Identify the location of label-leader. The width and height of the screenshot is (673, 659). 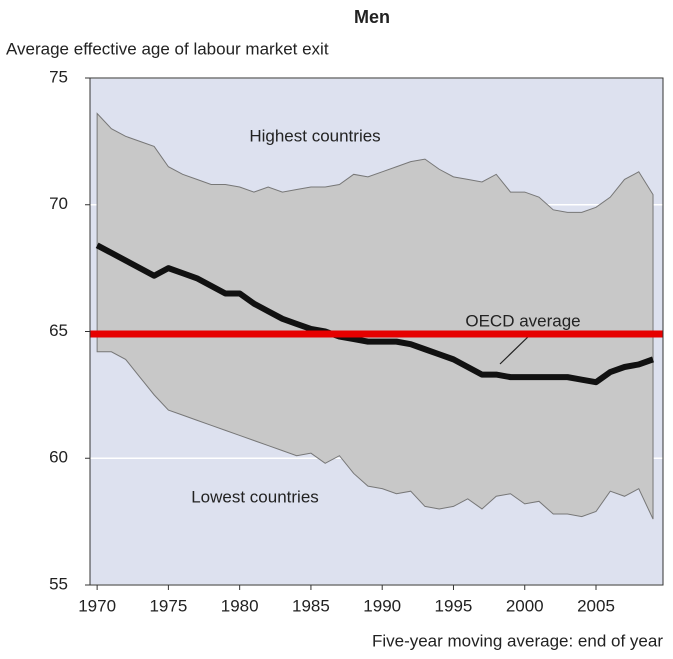
(516, 348).